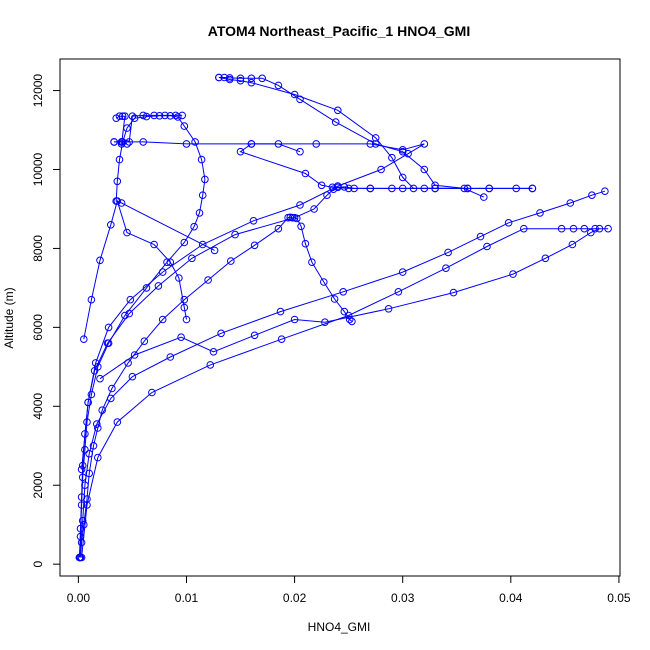 This screenshot has width=650, height=650. I want to click on y-axis-label: Altitude (m), so click(9, 317).